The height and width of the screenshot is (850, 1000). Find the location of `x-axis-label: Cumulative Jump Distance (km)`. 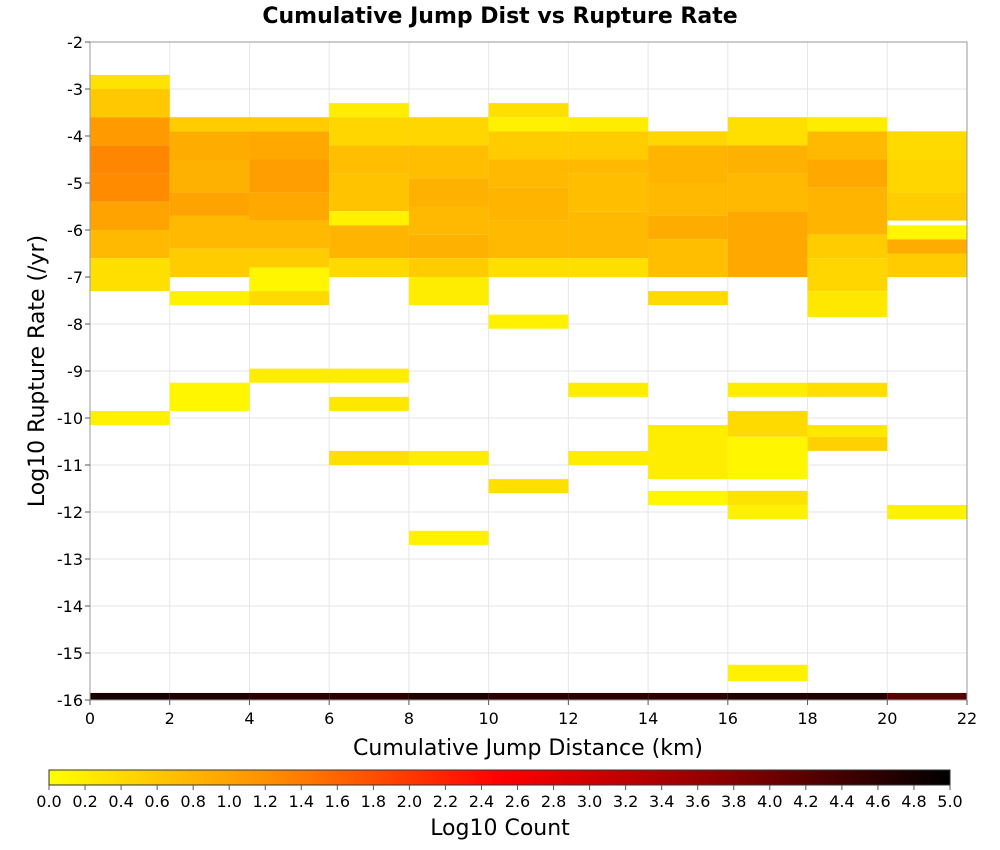

x-axis-label: Cumulative Jump Distance (km) is located at coordinates (528, 748).